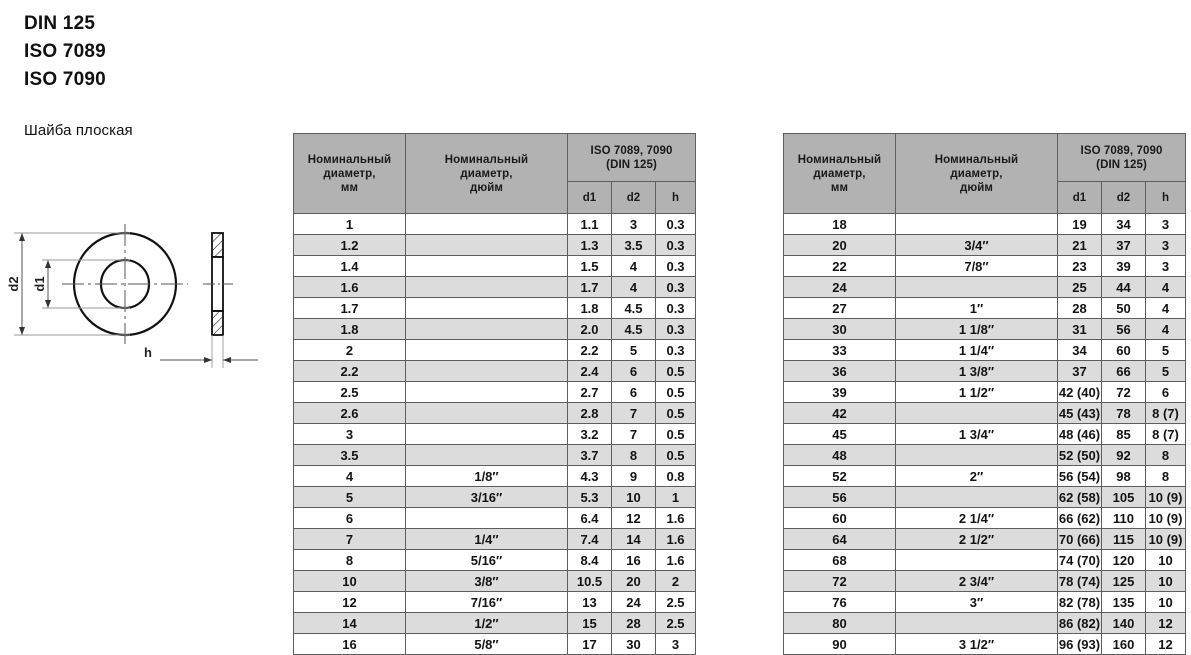 The image size is (1191, 655). What do you see at coordinates (68, 284) in the screenshot?
I see `dimension-d2: d2` at bounding box center [68, 284].